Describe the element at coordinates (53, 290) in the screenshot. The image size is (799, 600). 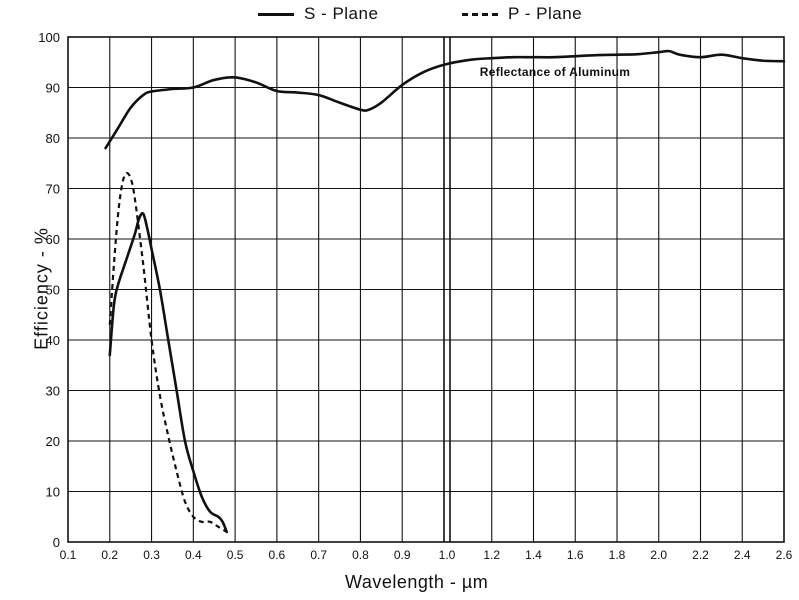
I see `y-tick-label: 50` at that location.